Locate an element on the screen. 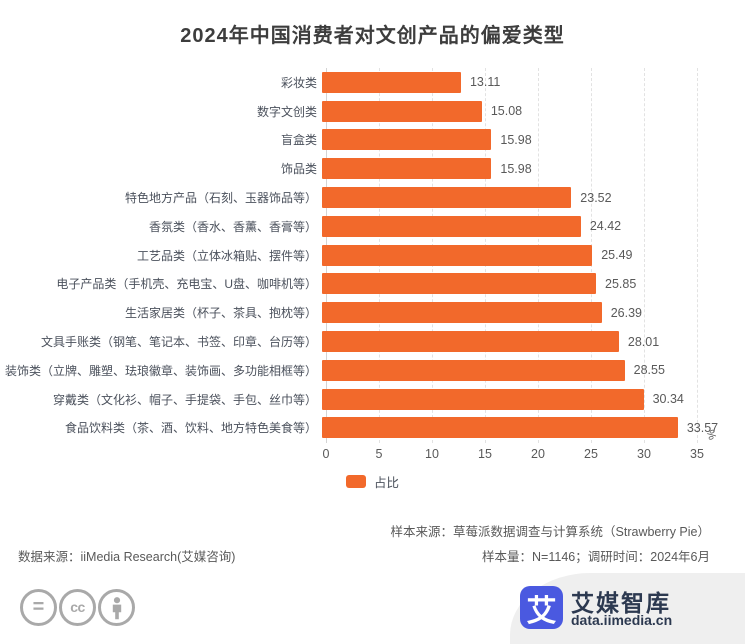  category-label: 香氛类（香水、香薰、香膏等） is located at coordinates (232, 226).